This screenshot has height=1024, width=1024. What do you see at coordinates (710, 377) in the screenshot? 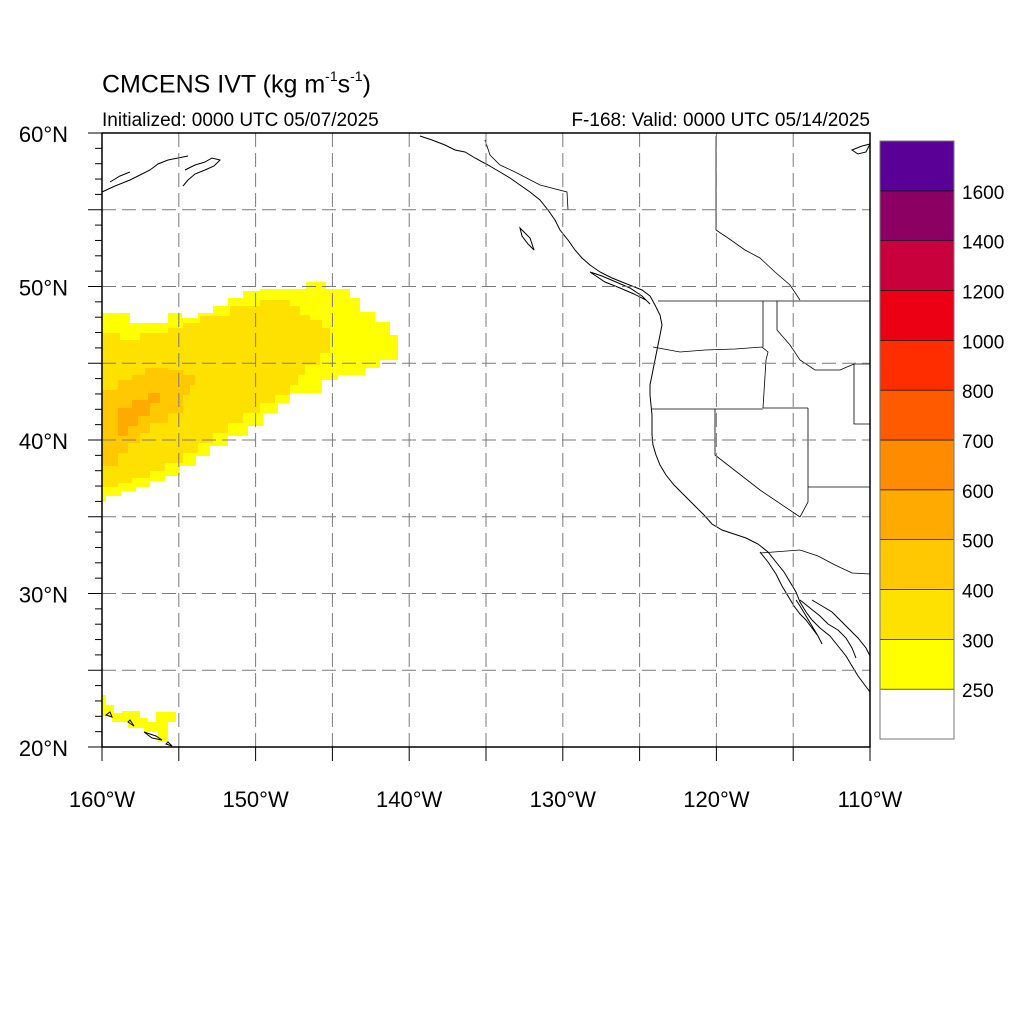
I see `border-wa-or` at bounding box center [710, 377].